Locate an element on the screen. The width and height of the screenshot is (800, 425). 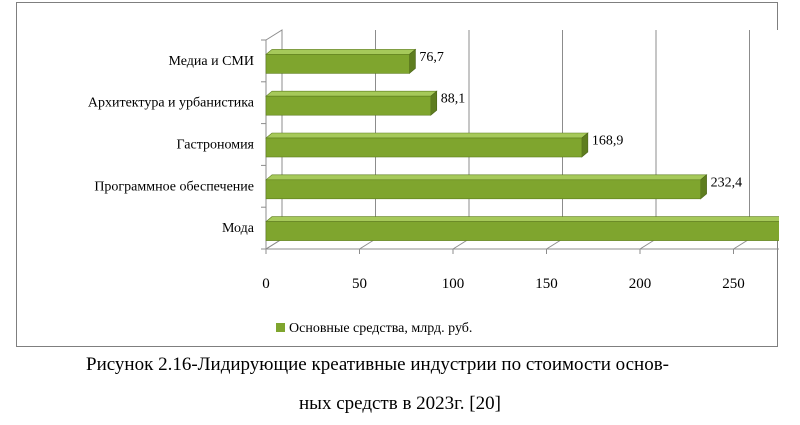
data-label: 88,1 is located at coordinates (453, 99).